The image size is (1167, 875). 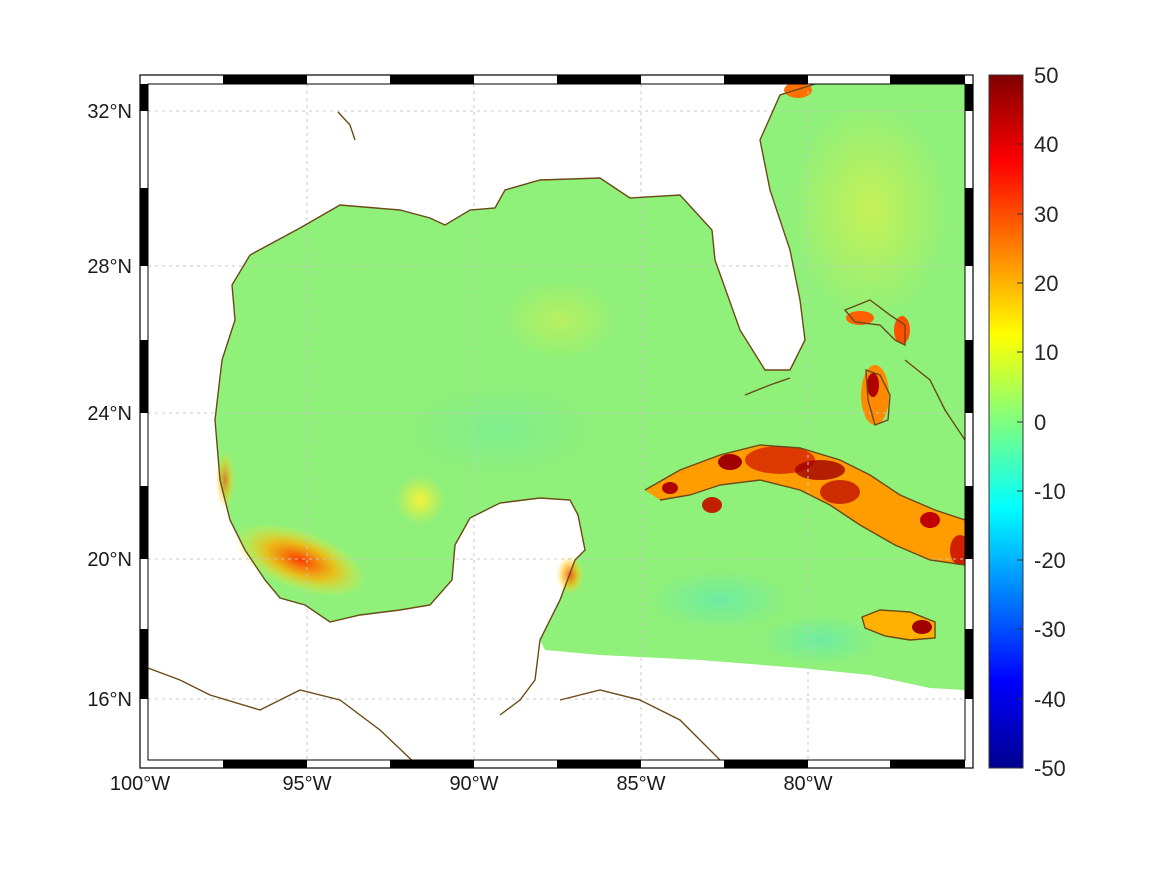 I want to click on cuba-hotspot, so click(x=805, y=505).